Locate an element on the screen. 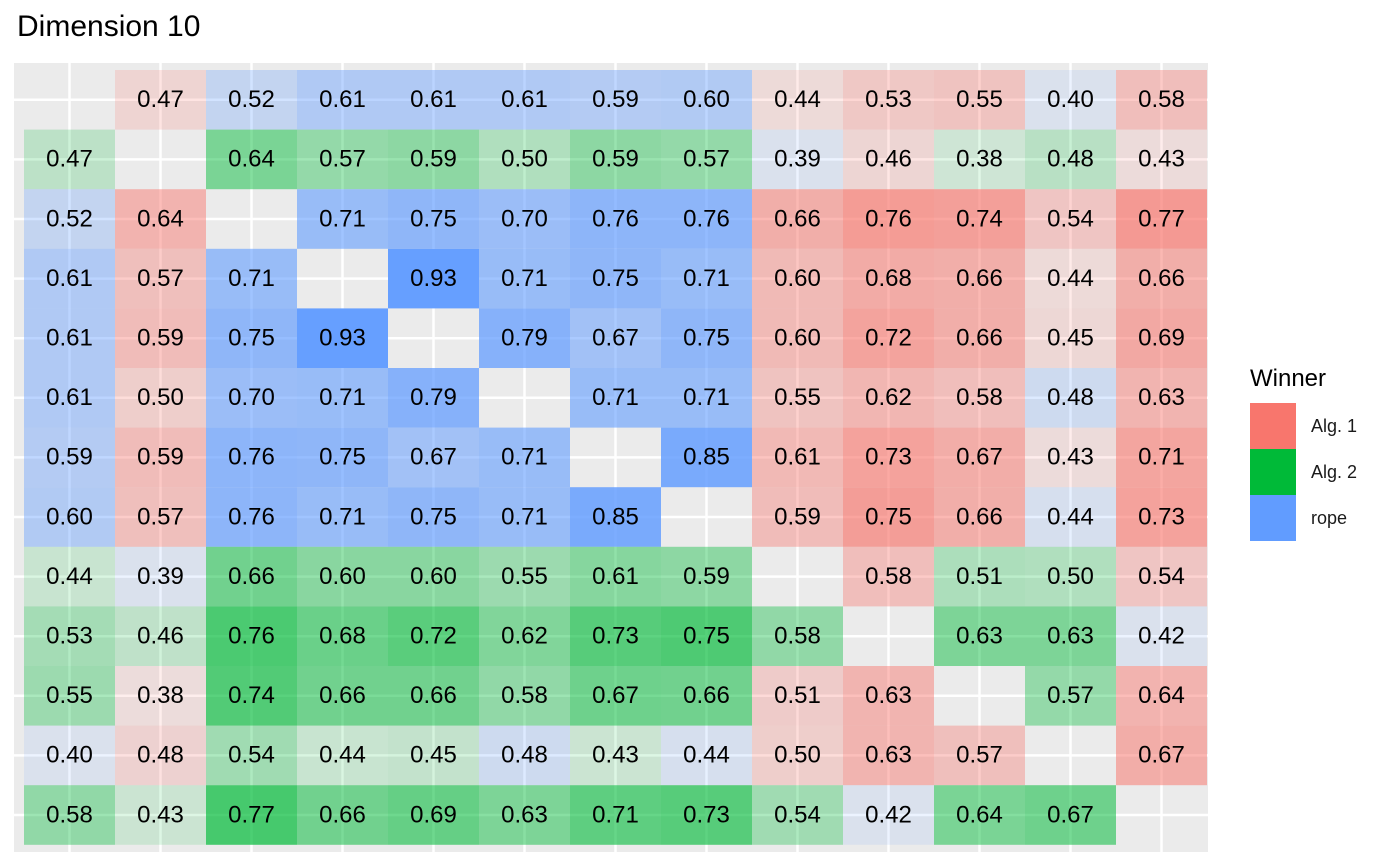 This screenshot has height=865, width=1400. cell-label: 0.70 is located at coordinates (524, 218).